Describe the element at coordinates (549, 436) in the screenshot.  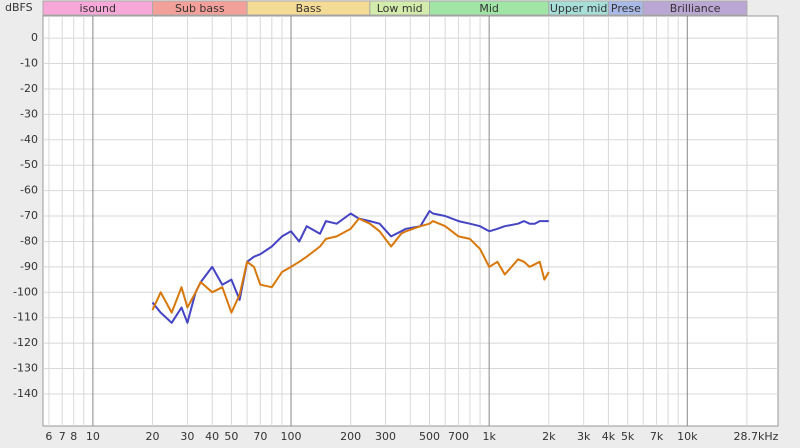
I see `x-tick-label: 2k` at that location.